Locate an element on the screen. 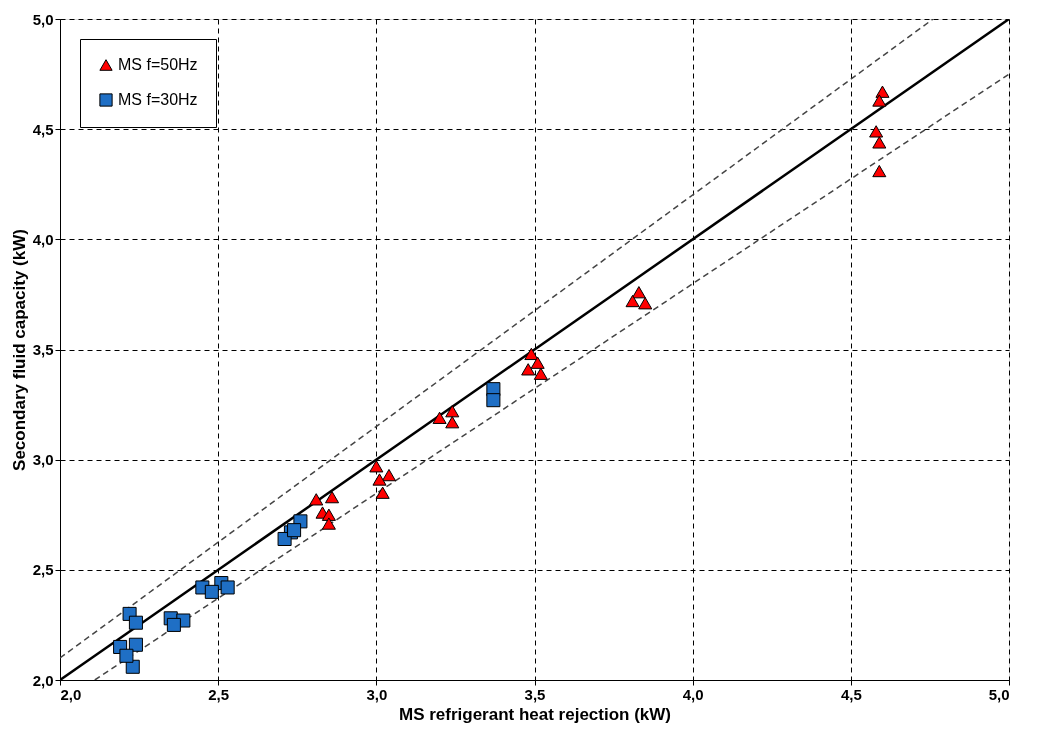 The image size is (1049, 749). y-tick-label: 2,5 is located at coordinates (43, 570).